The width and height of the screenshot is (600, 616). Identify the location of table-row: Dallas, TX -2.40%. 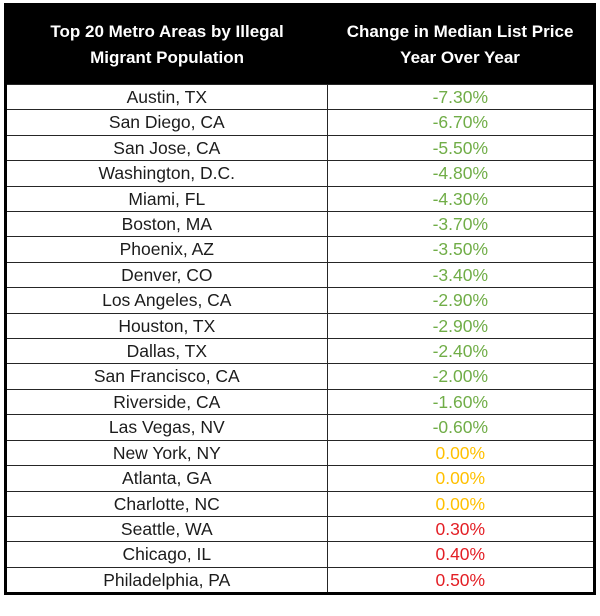
(300, 351).